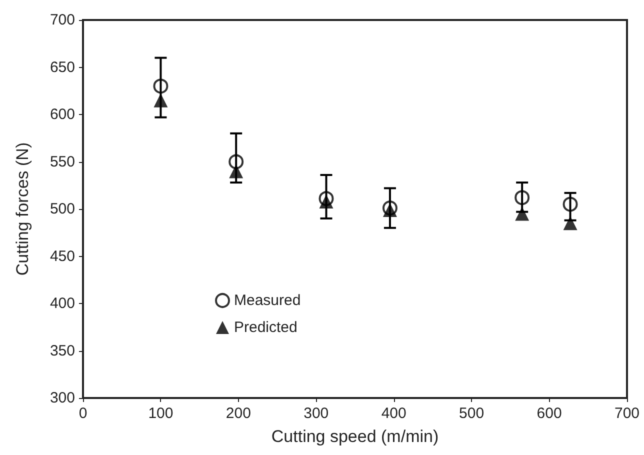  I want to click on x-tick-label: 700, so click(627, 413).